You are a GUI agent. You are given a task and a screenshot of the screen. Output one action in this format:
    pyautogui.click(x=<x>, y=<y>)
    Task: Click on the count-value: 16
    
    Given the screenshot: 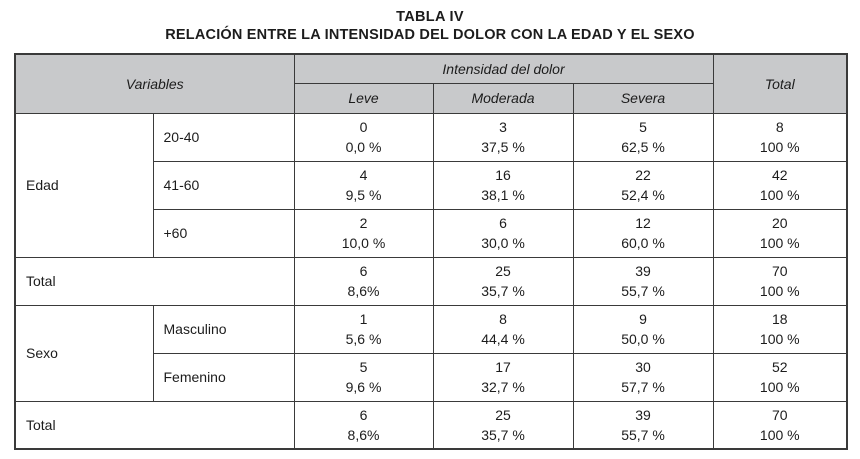 What is the action you would take?
    pyautogui.click(x=503, y=175)
    